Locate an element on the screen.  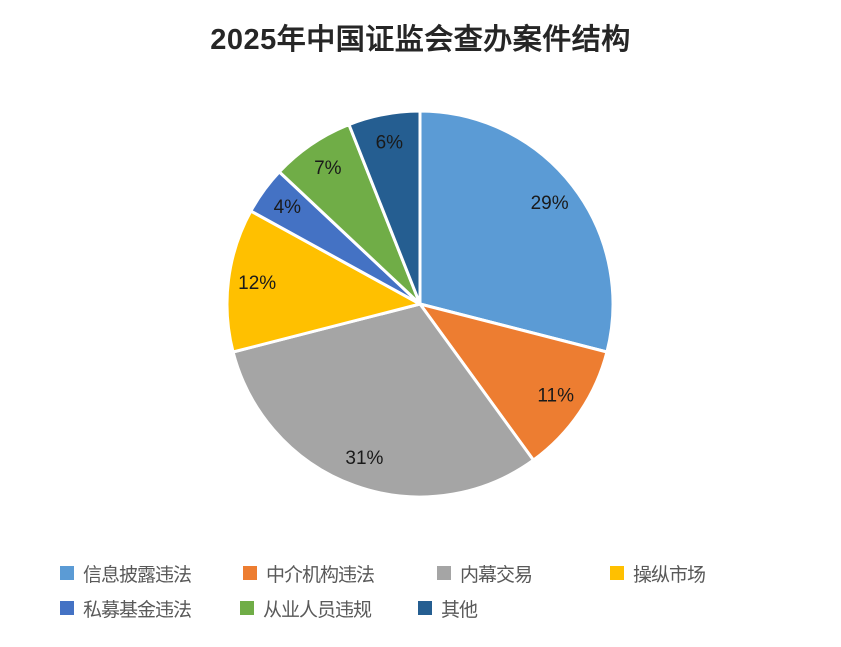
legend-item-中介机构违法: 中介机构违法 is located at coordinates (309, 573).